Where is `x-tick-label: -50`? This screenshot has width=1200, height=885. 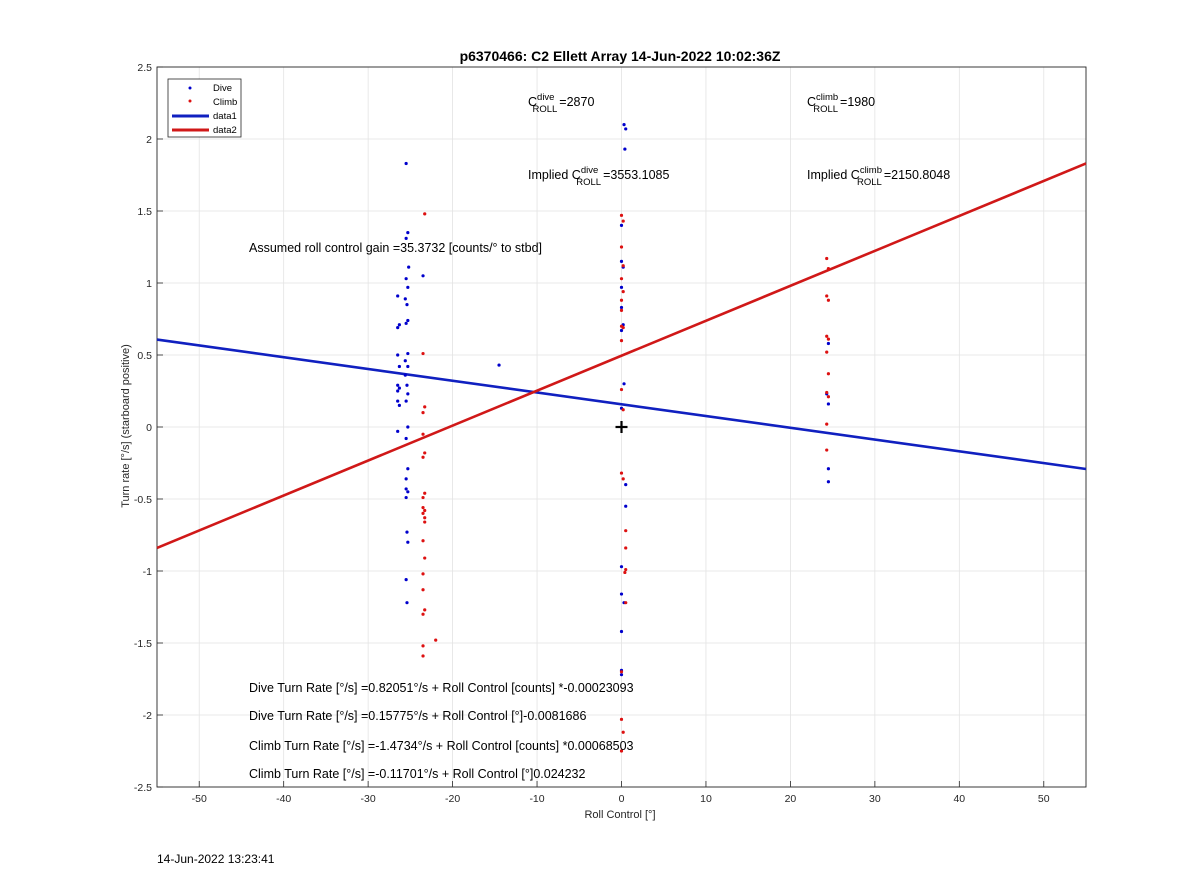
x-tick-label: -50 is located at coordinates (199, 799).